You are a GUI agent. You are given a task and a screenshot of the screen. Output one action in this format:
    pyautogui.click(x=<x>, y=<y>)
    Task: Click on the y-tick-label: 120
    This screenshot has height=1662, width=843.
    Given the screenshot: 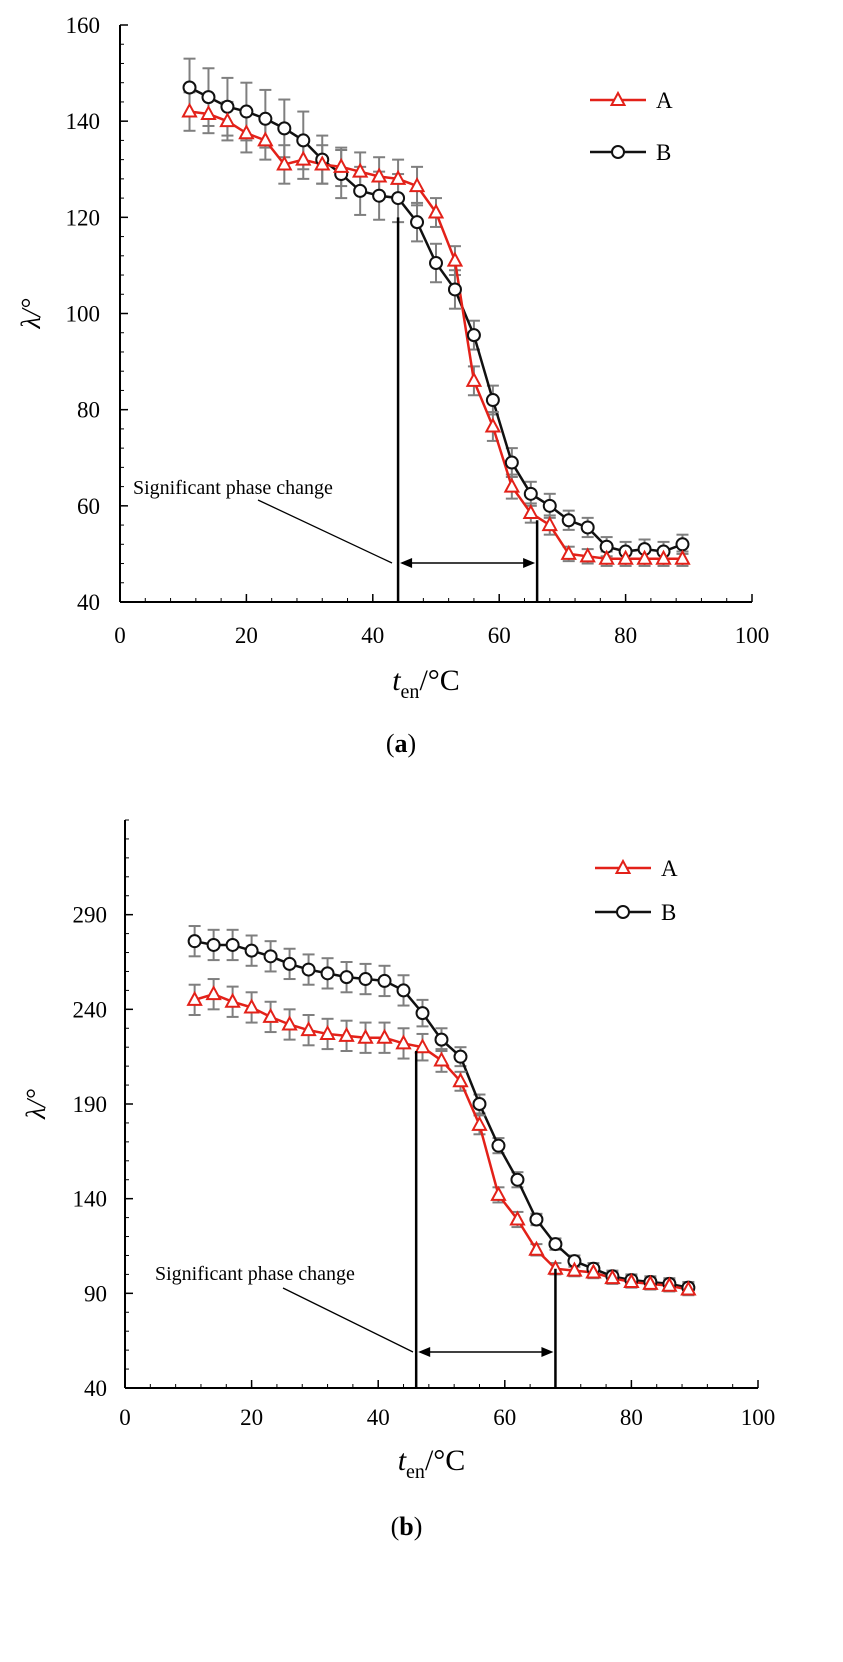 What is the action you would take?
    pyautogui.click(x=83, y=217)
    